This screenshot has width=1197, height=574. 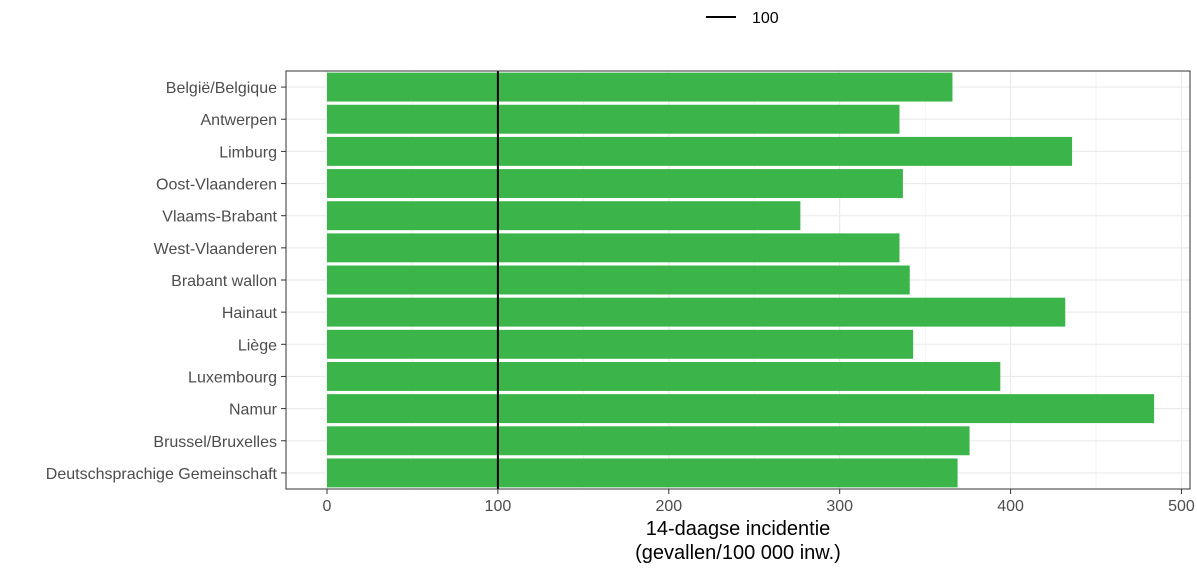 I want to click on x-tick-label: 500, so click(x=1181, y=506).